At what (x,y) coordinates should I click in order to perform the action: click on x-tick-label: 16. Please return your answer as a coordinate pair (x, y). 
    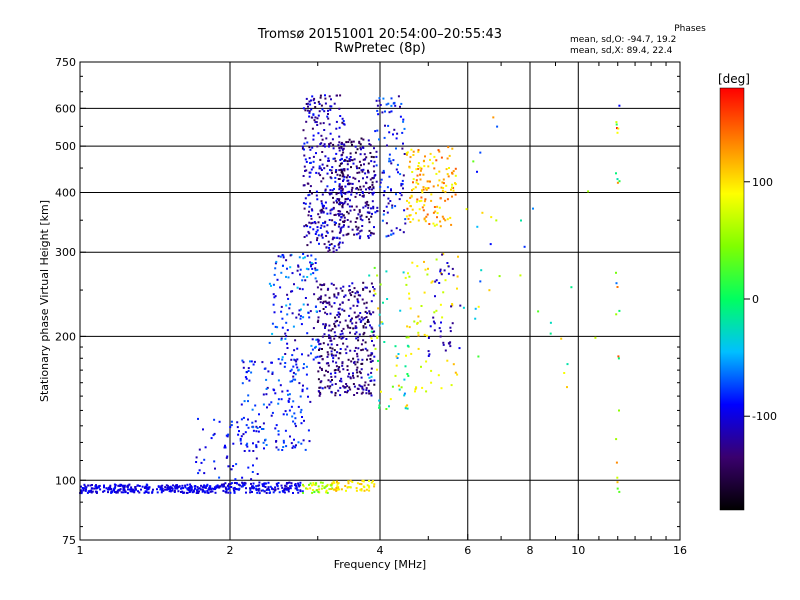
    Looking at the image, I should click on (680, 550).